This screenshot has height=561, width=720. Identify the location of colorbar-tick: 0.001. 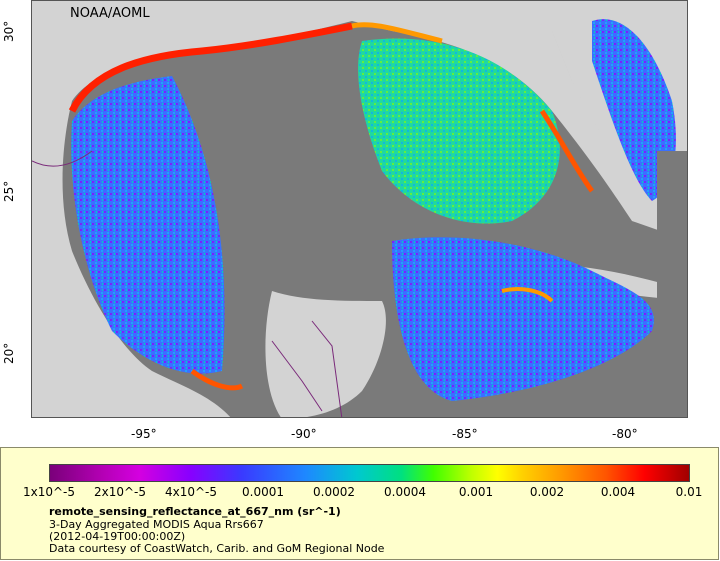
(476, 492).